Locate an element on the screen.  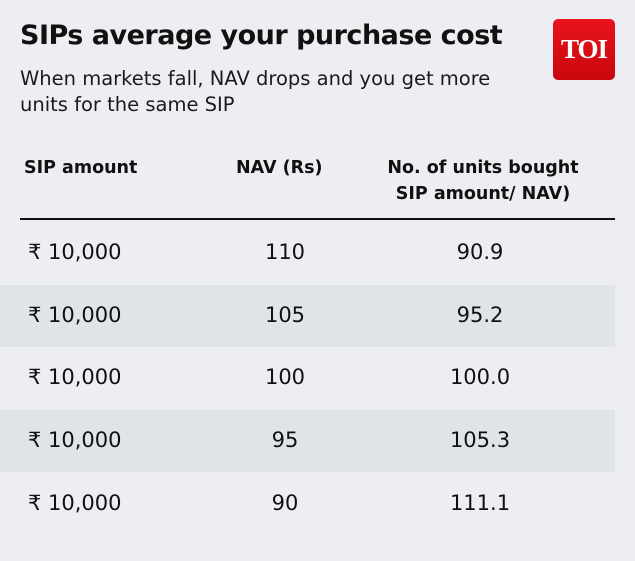
nav-cell: 95 is located at coordinates (285, 440).